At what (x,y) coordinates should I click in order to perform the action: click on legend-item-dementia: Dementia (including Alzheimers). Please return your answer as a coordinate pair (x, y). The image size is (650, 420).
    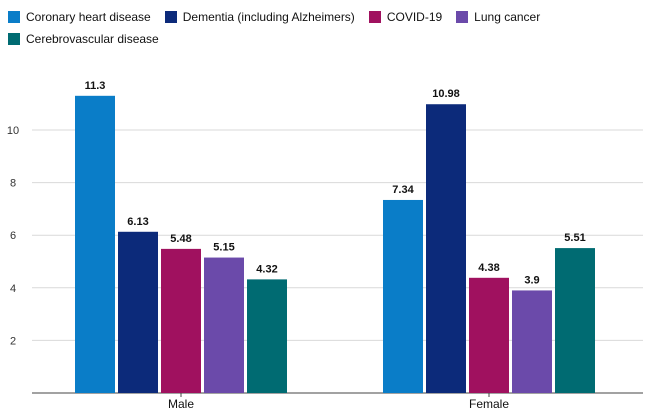
    Looking at the image, I should click on (259, 17).